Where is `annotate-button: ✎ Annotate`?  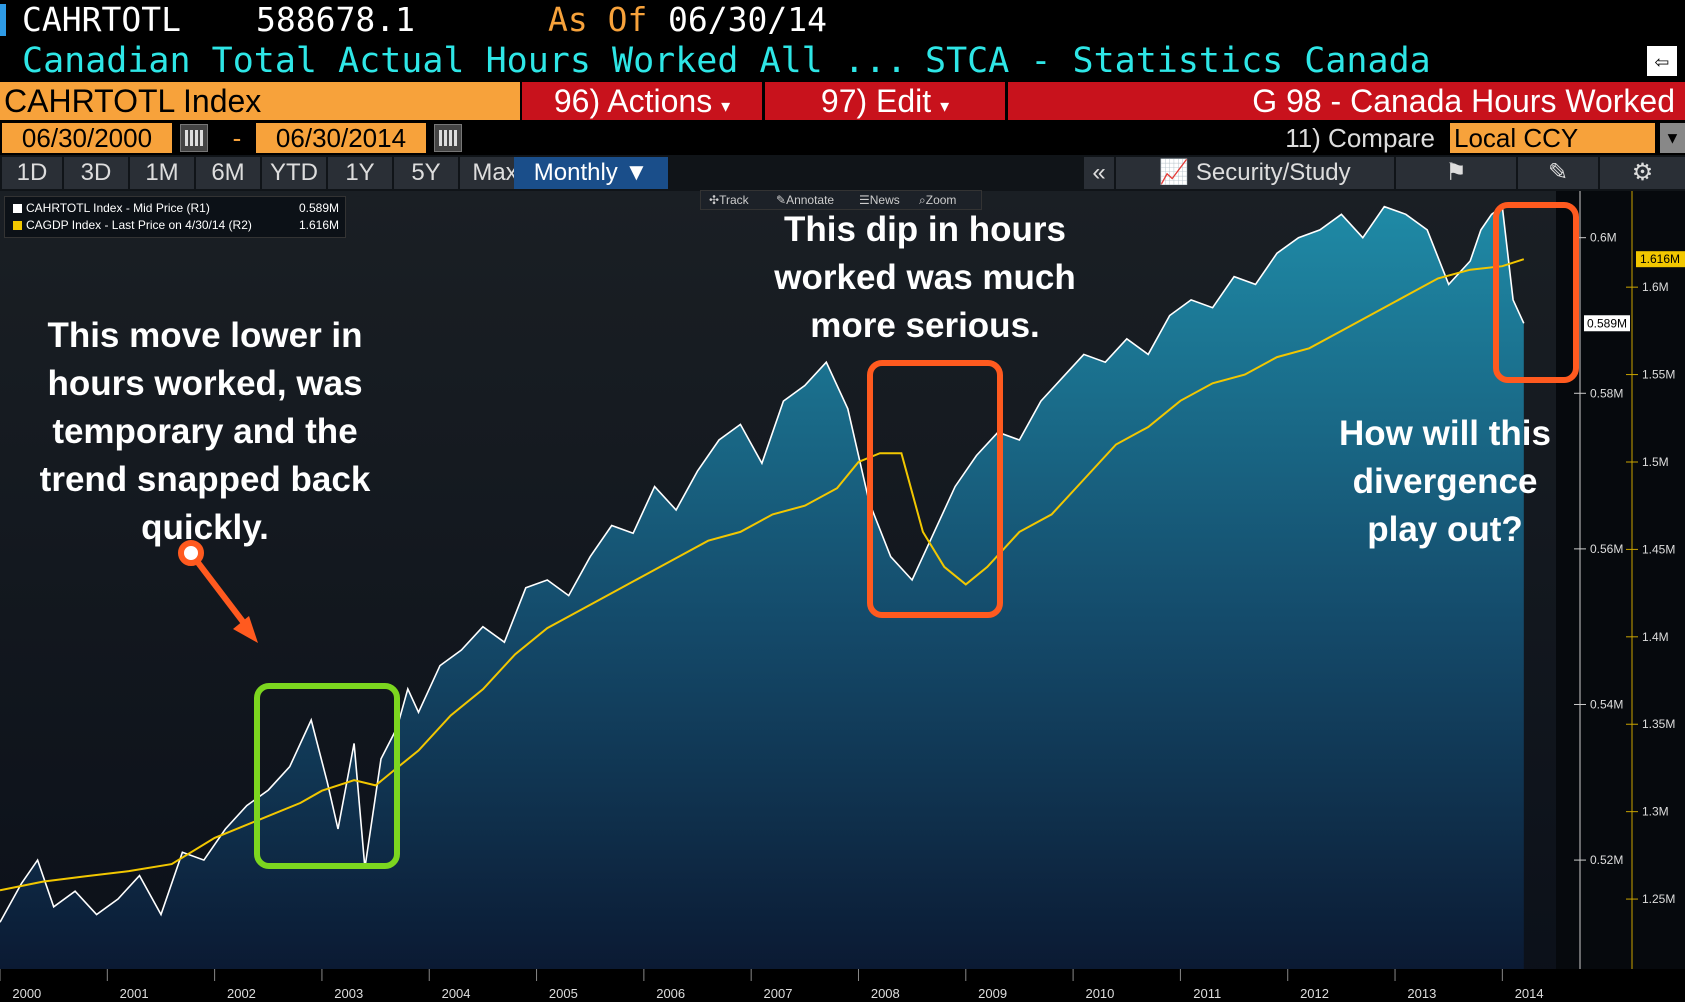
annotate-button: ✎ Annotate is located at coordinates (805, 200).